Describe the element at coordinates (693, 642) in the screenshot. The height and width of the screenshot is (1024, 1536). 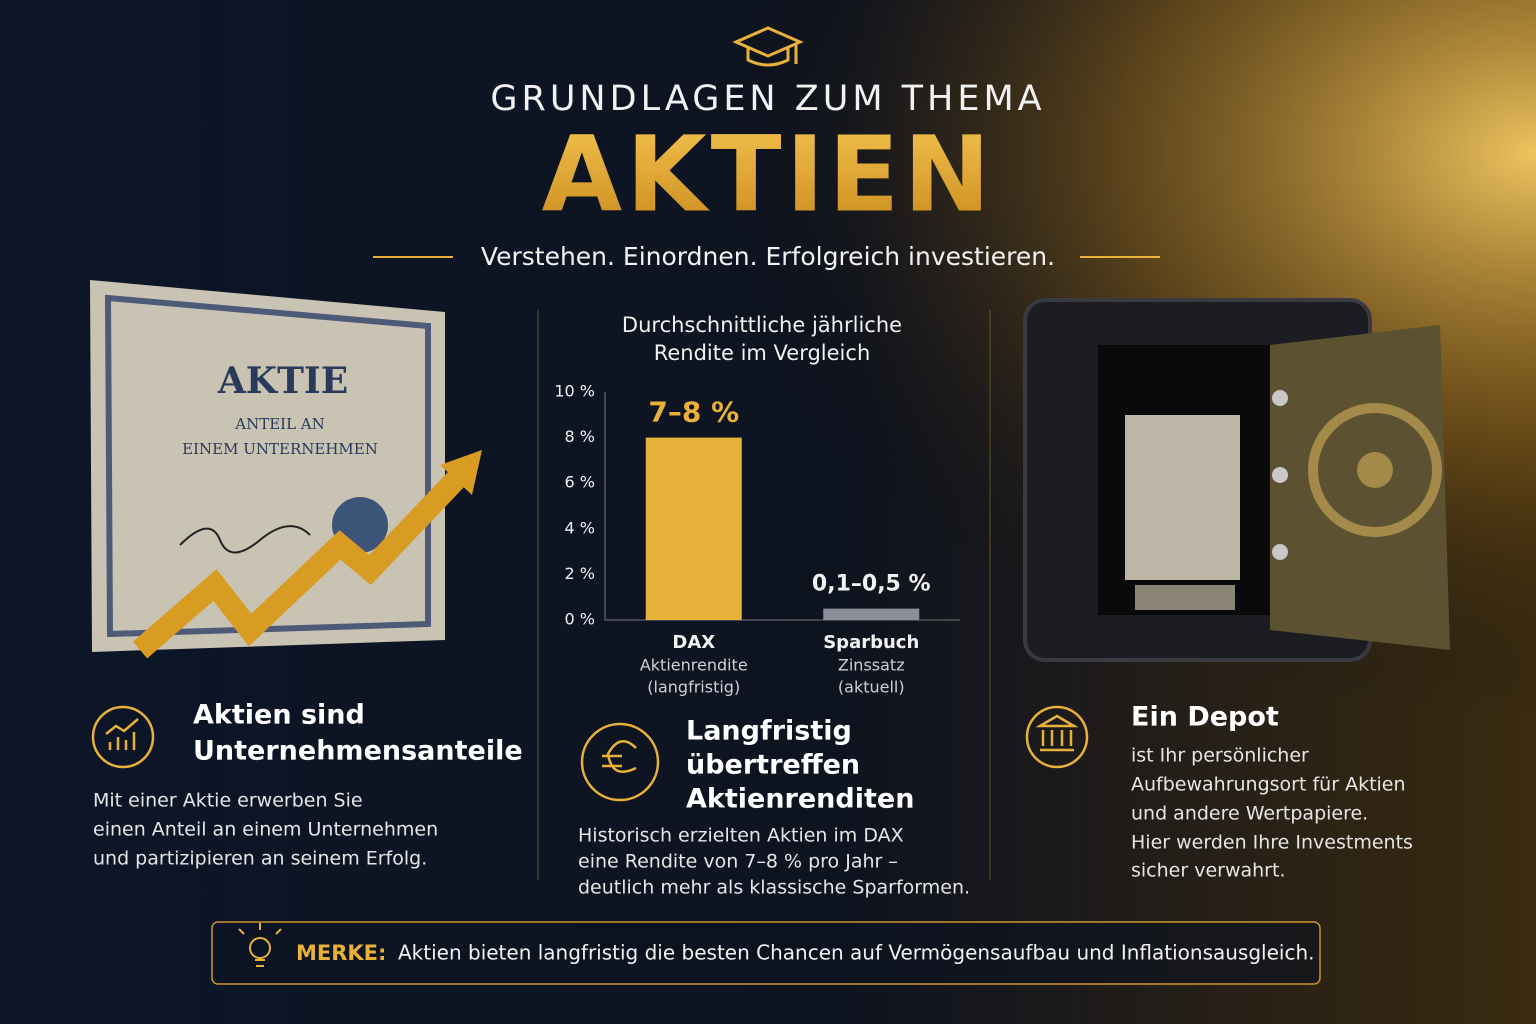
I see `x-tick-label: DAX` at that location.